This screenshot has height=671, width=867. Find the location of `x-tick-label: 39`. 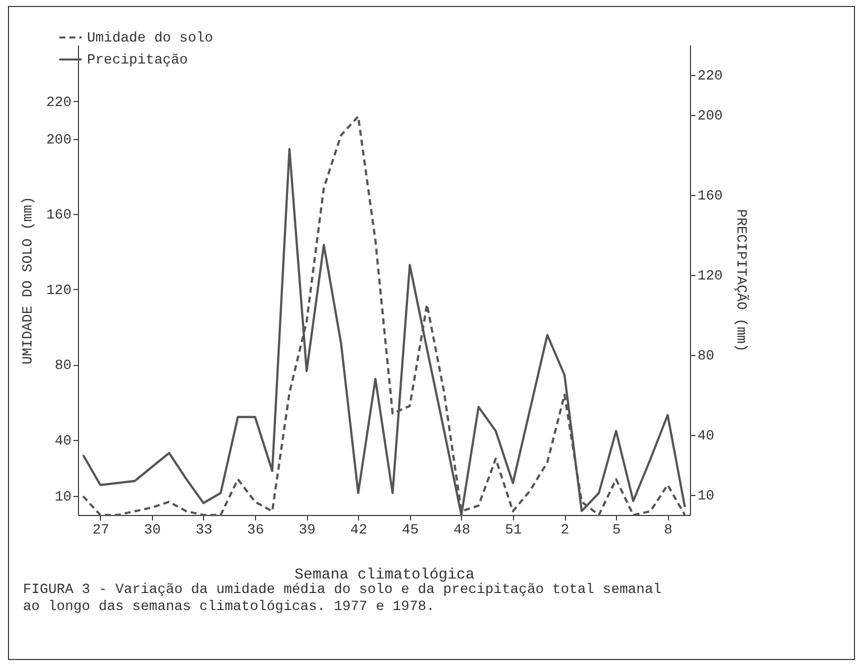

x-tick-label: 39 is located at coordinates (307, 530).